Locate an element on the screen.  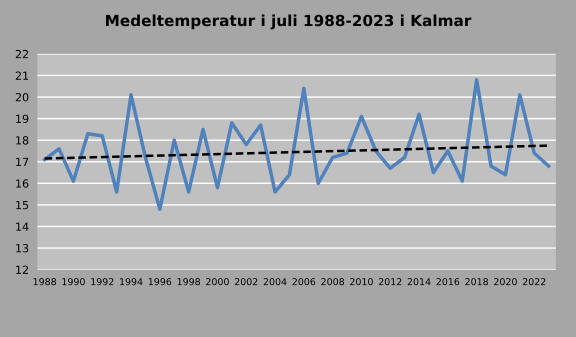
x-tick-label: 1998 is located at coordinates (189, 282).